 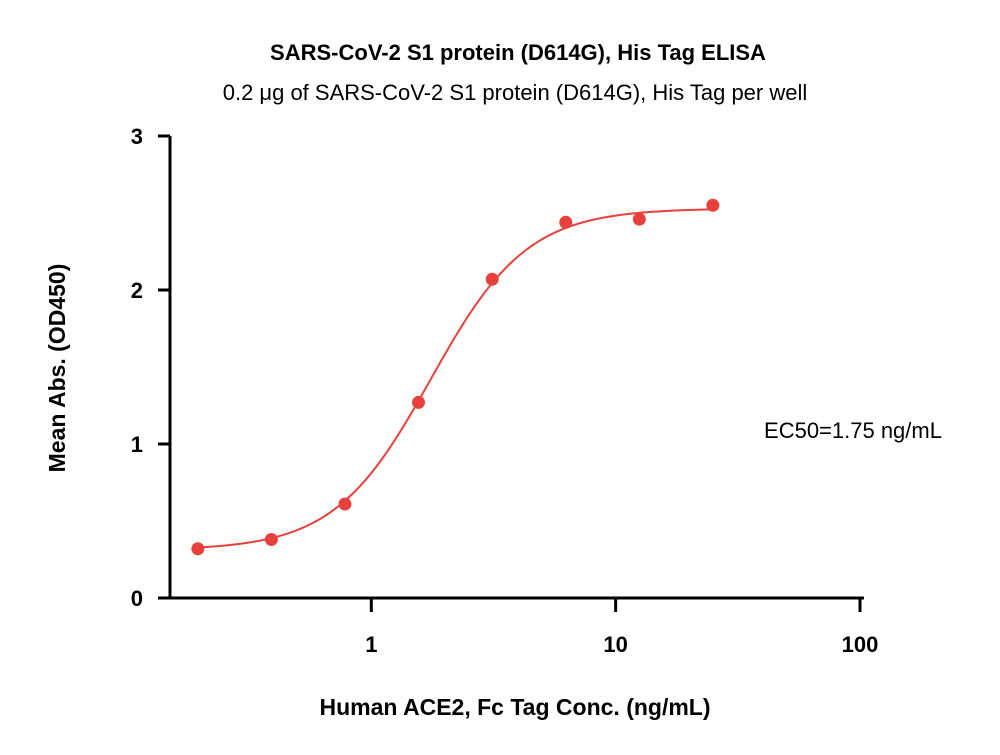 I want to click on y-tick-label: 3, so click(x=137, y=136).